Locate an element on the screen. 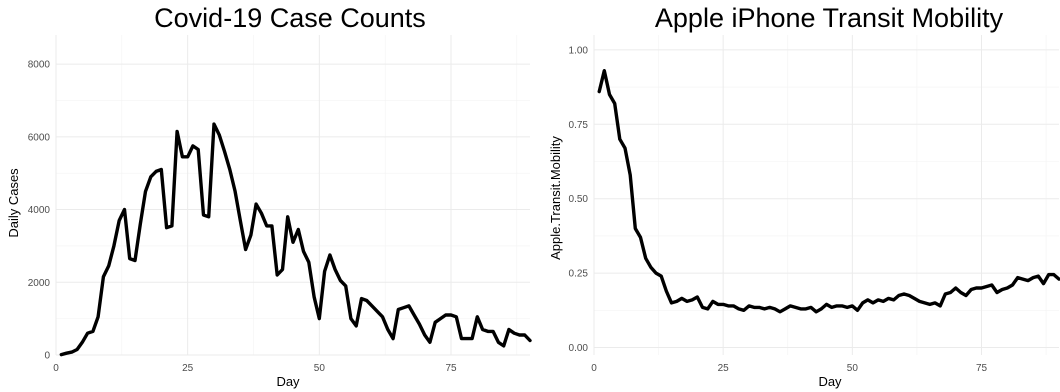  y-tick-label: 6000 is located at coordinates (39, 137).